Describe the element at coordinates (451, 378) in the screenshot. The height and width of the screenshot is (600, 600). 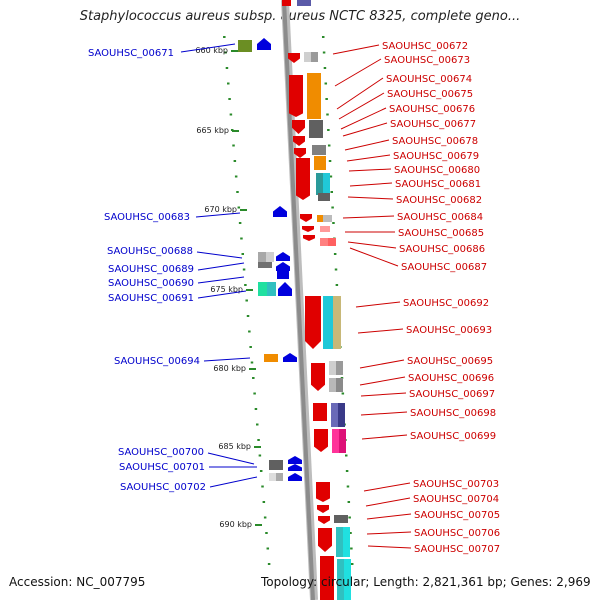
I see `gene-label-right: SAOUHSC_00696` at that location.